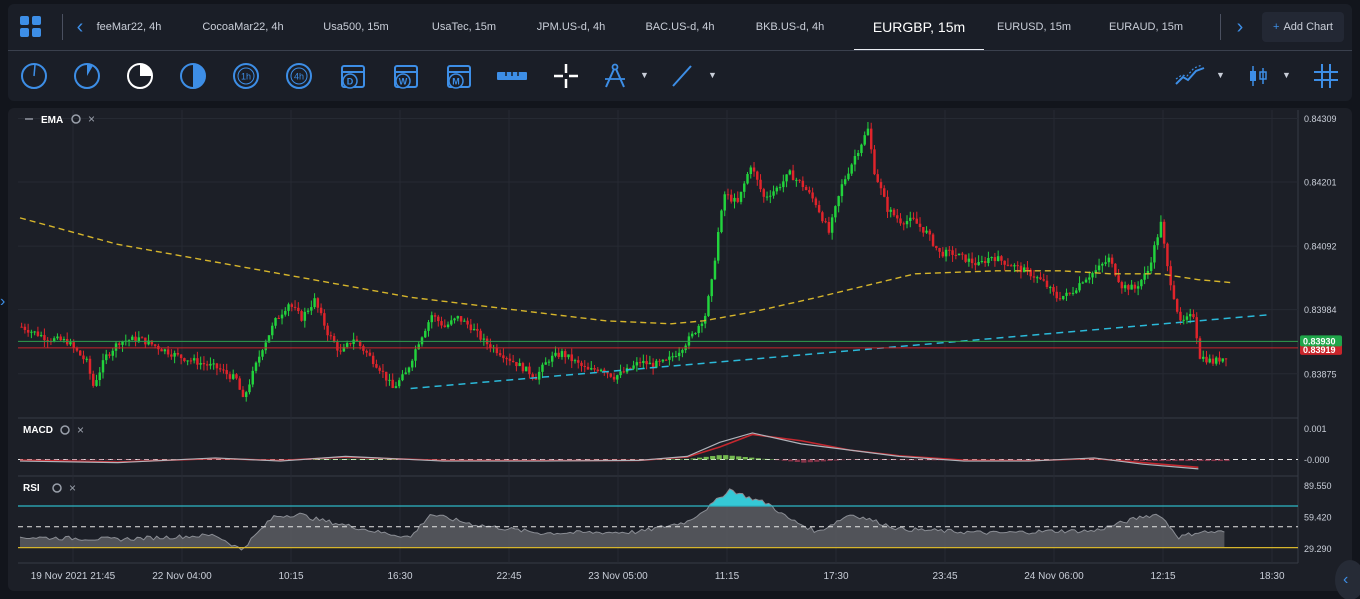 This screenshot has height=599, width=1360. Describe the element at coordinates (459, 76) in the screenshot. I see `calendar-month-icon: M` at that location.